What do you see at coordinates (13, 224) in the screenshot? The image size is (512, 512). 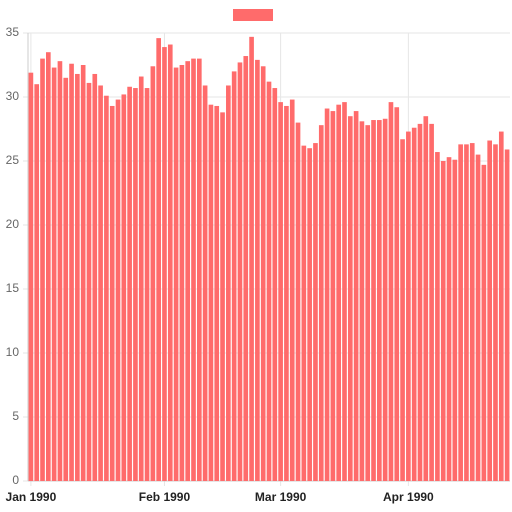 I see `y-tick-label: 20` at bounding box center [13, 224].